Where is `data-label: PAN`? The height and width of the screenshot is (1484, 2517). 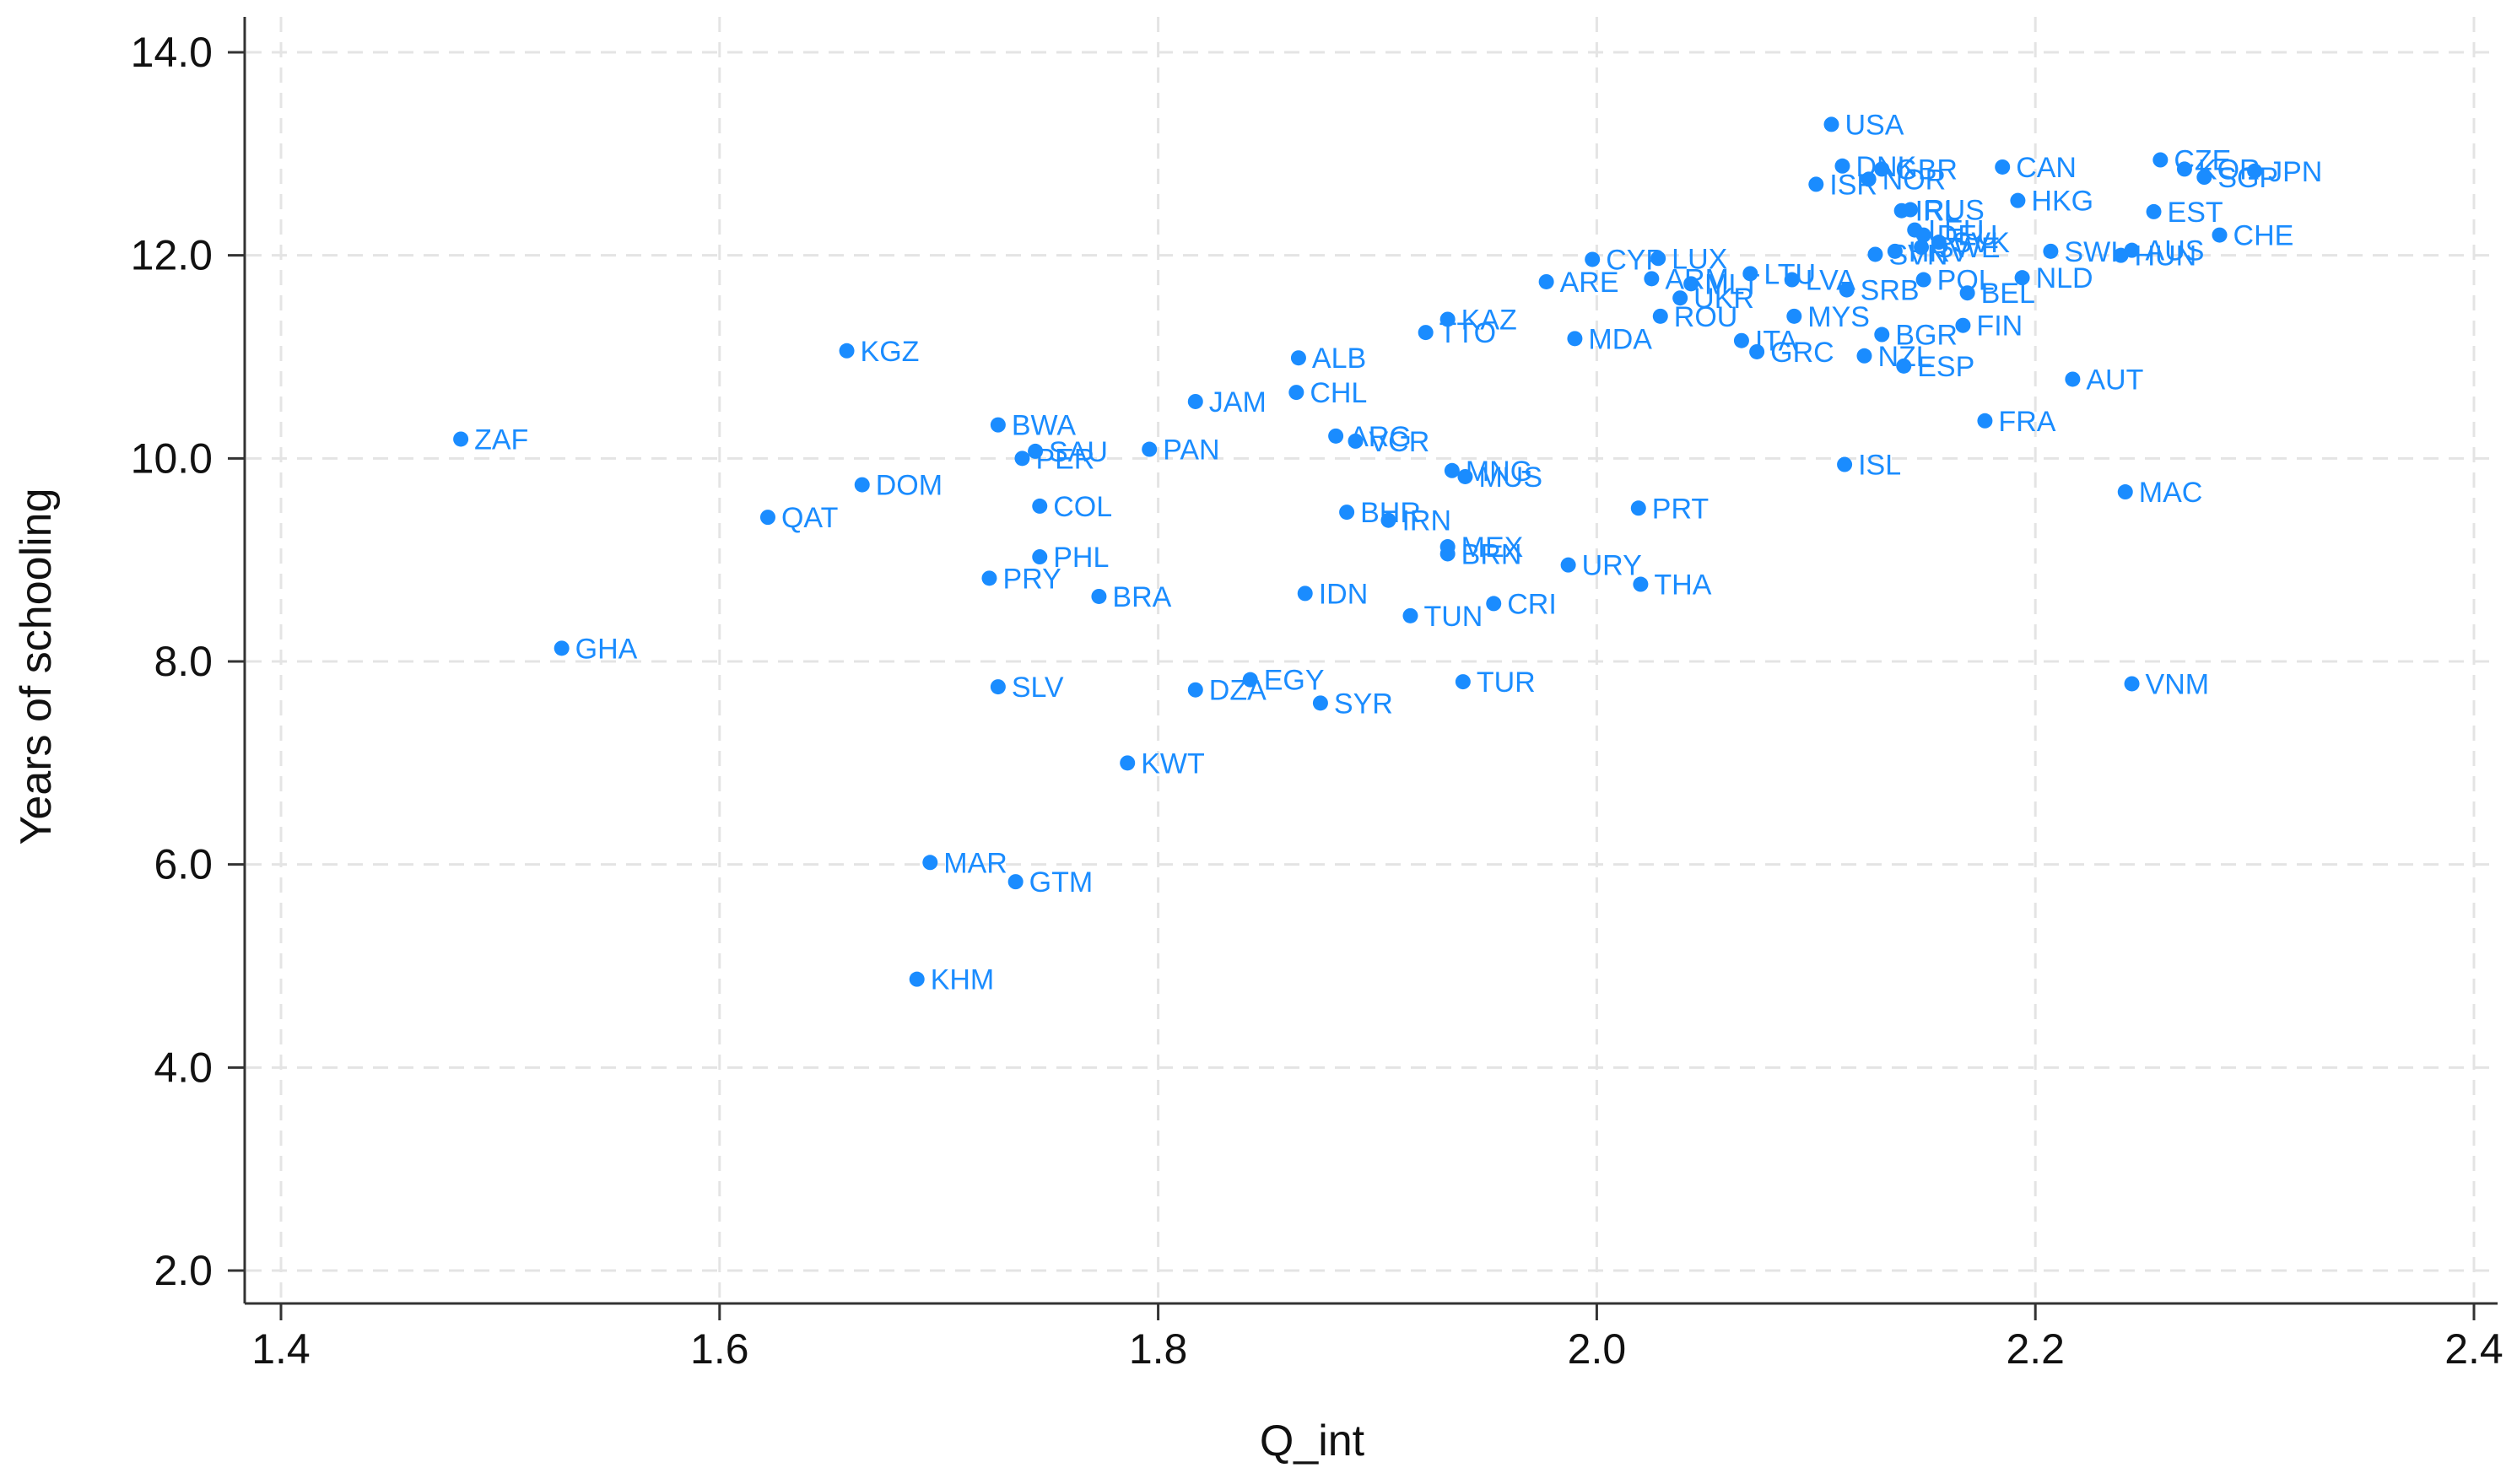
data-label: PAN is located at coordinates (1191, 451).